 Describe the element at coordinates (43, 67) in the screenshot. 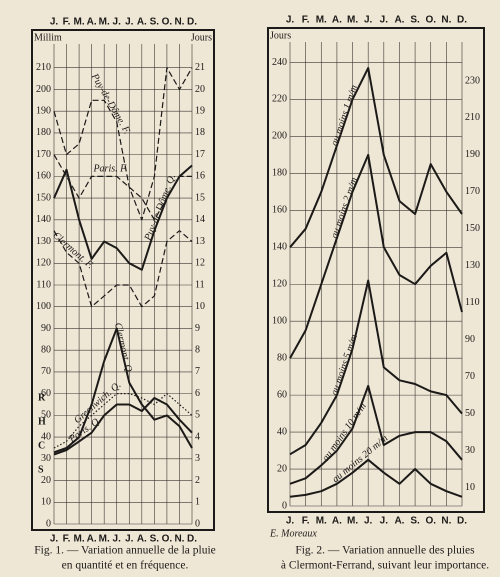

I see `y-tick-label: 210` at that location.